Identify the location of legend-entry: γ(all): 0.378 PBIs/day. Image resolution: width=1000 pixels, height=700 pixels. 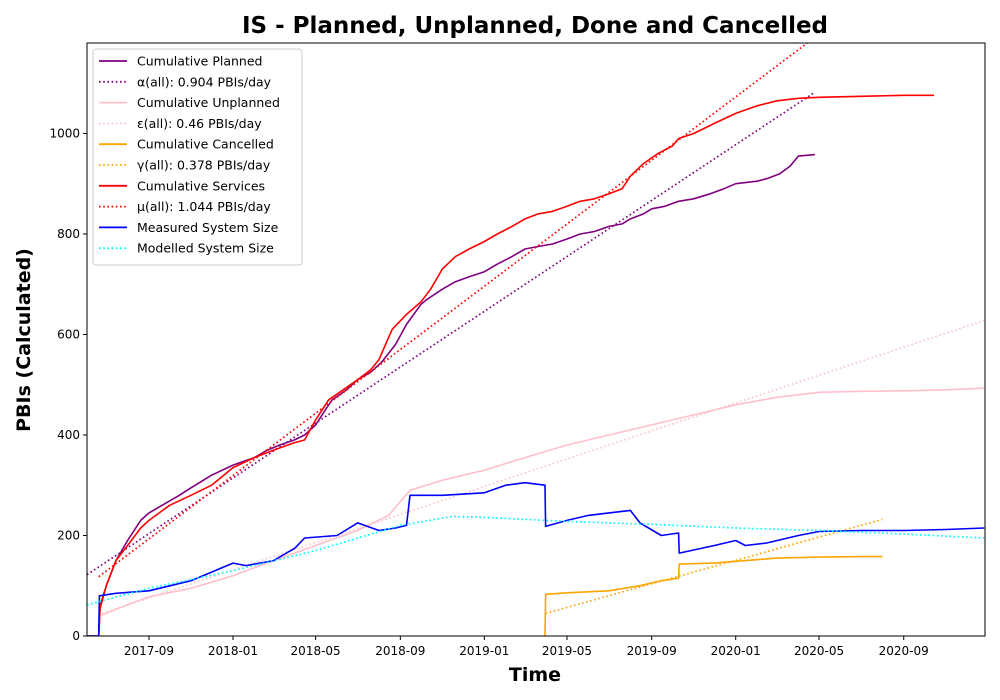
(204, 165).